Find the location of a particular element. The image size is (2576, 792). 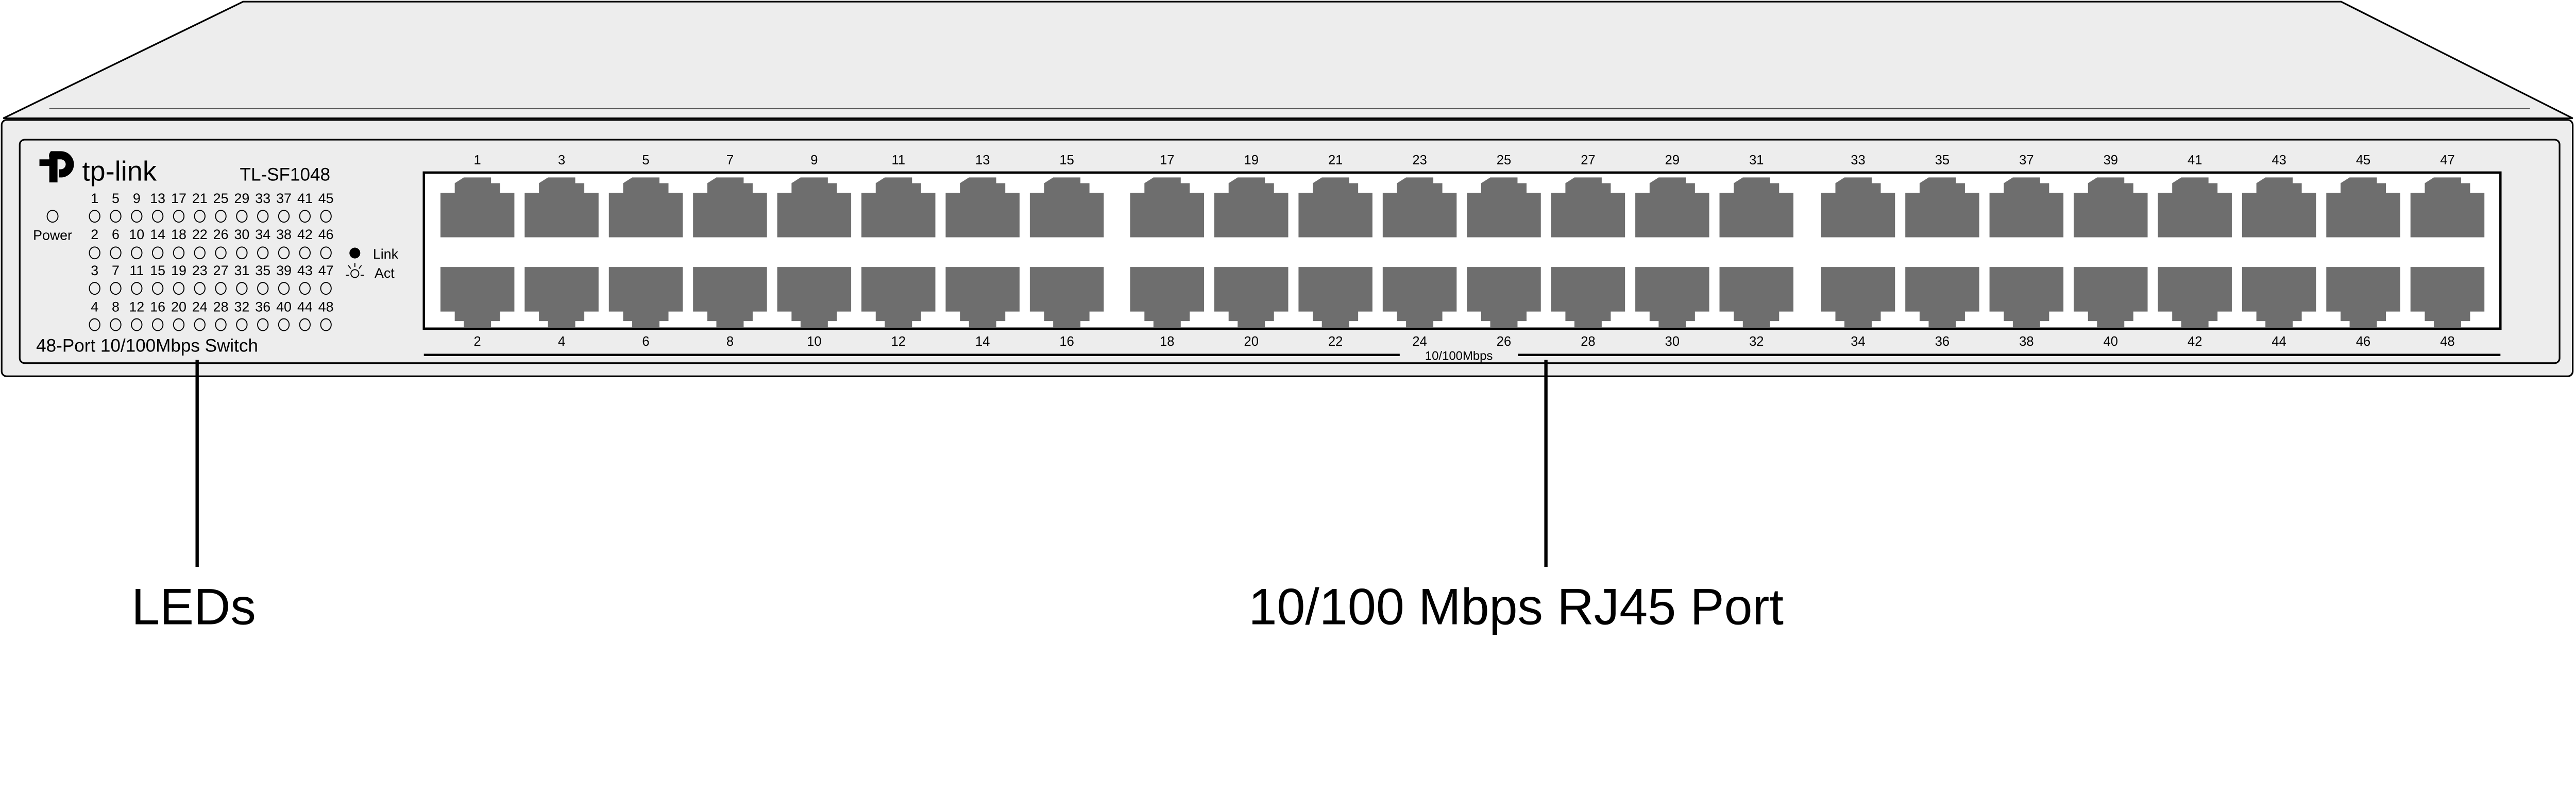

port-number-label: 38 is located at coordinates (2026, 341).